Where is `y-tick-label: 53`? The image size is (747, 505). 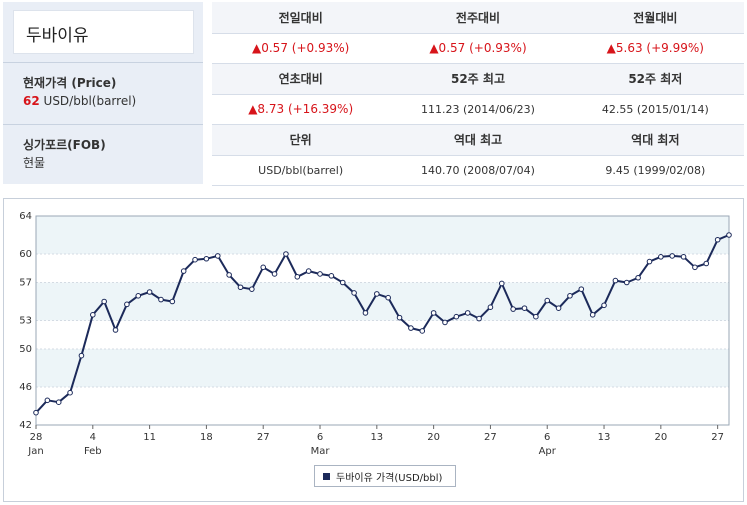
y-tick-label: 53 is located at coordinates (25, 321).